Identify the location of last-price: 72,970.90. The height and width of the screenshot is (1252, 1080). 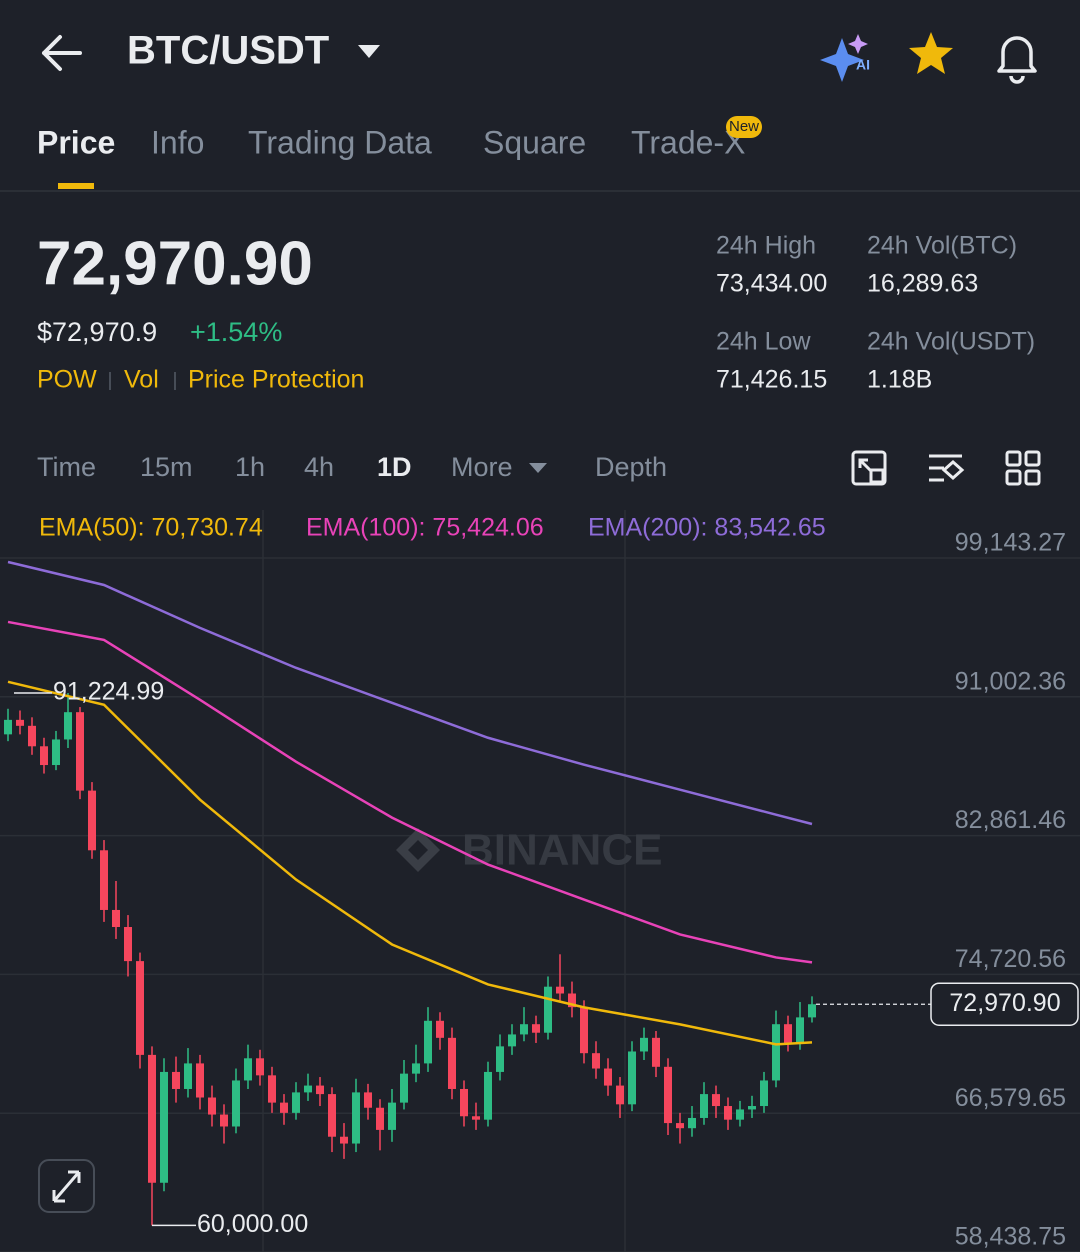
(175, 263).